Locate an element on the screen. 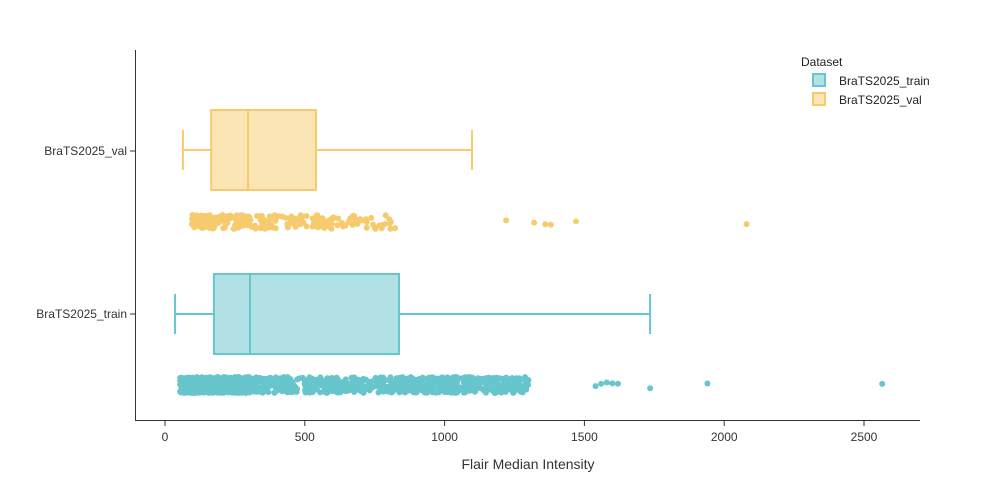  legend-title: Dataset is located at coordinates (822, 62).